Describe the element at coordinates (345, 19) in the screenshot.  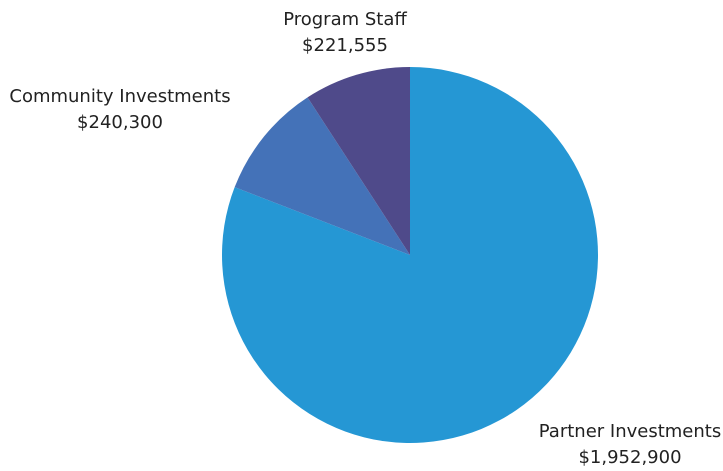
I see `slice-label: Program Staff` at that location.